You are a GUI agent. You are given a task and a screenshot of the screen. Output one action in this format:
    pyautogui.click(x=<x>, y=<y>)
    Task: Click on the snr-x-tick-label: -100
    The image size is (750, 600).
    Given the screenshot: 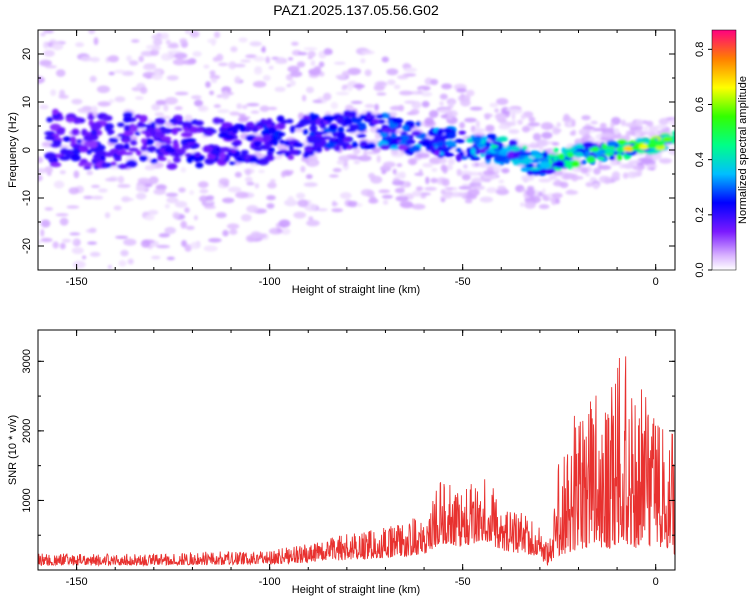 What is the action you would take?
    pyautogui.click(x=270, y=582)
    